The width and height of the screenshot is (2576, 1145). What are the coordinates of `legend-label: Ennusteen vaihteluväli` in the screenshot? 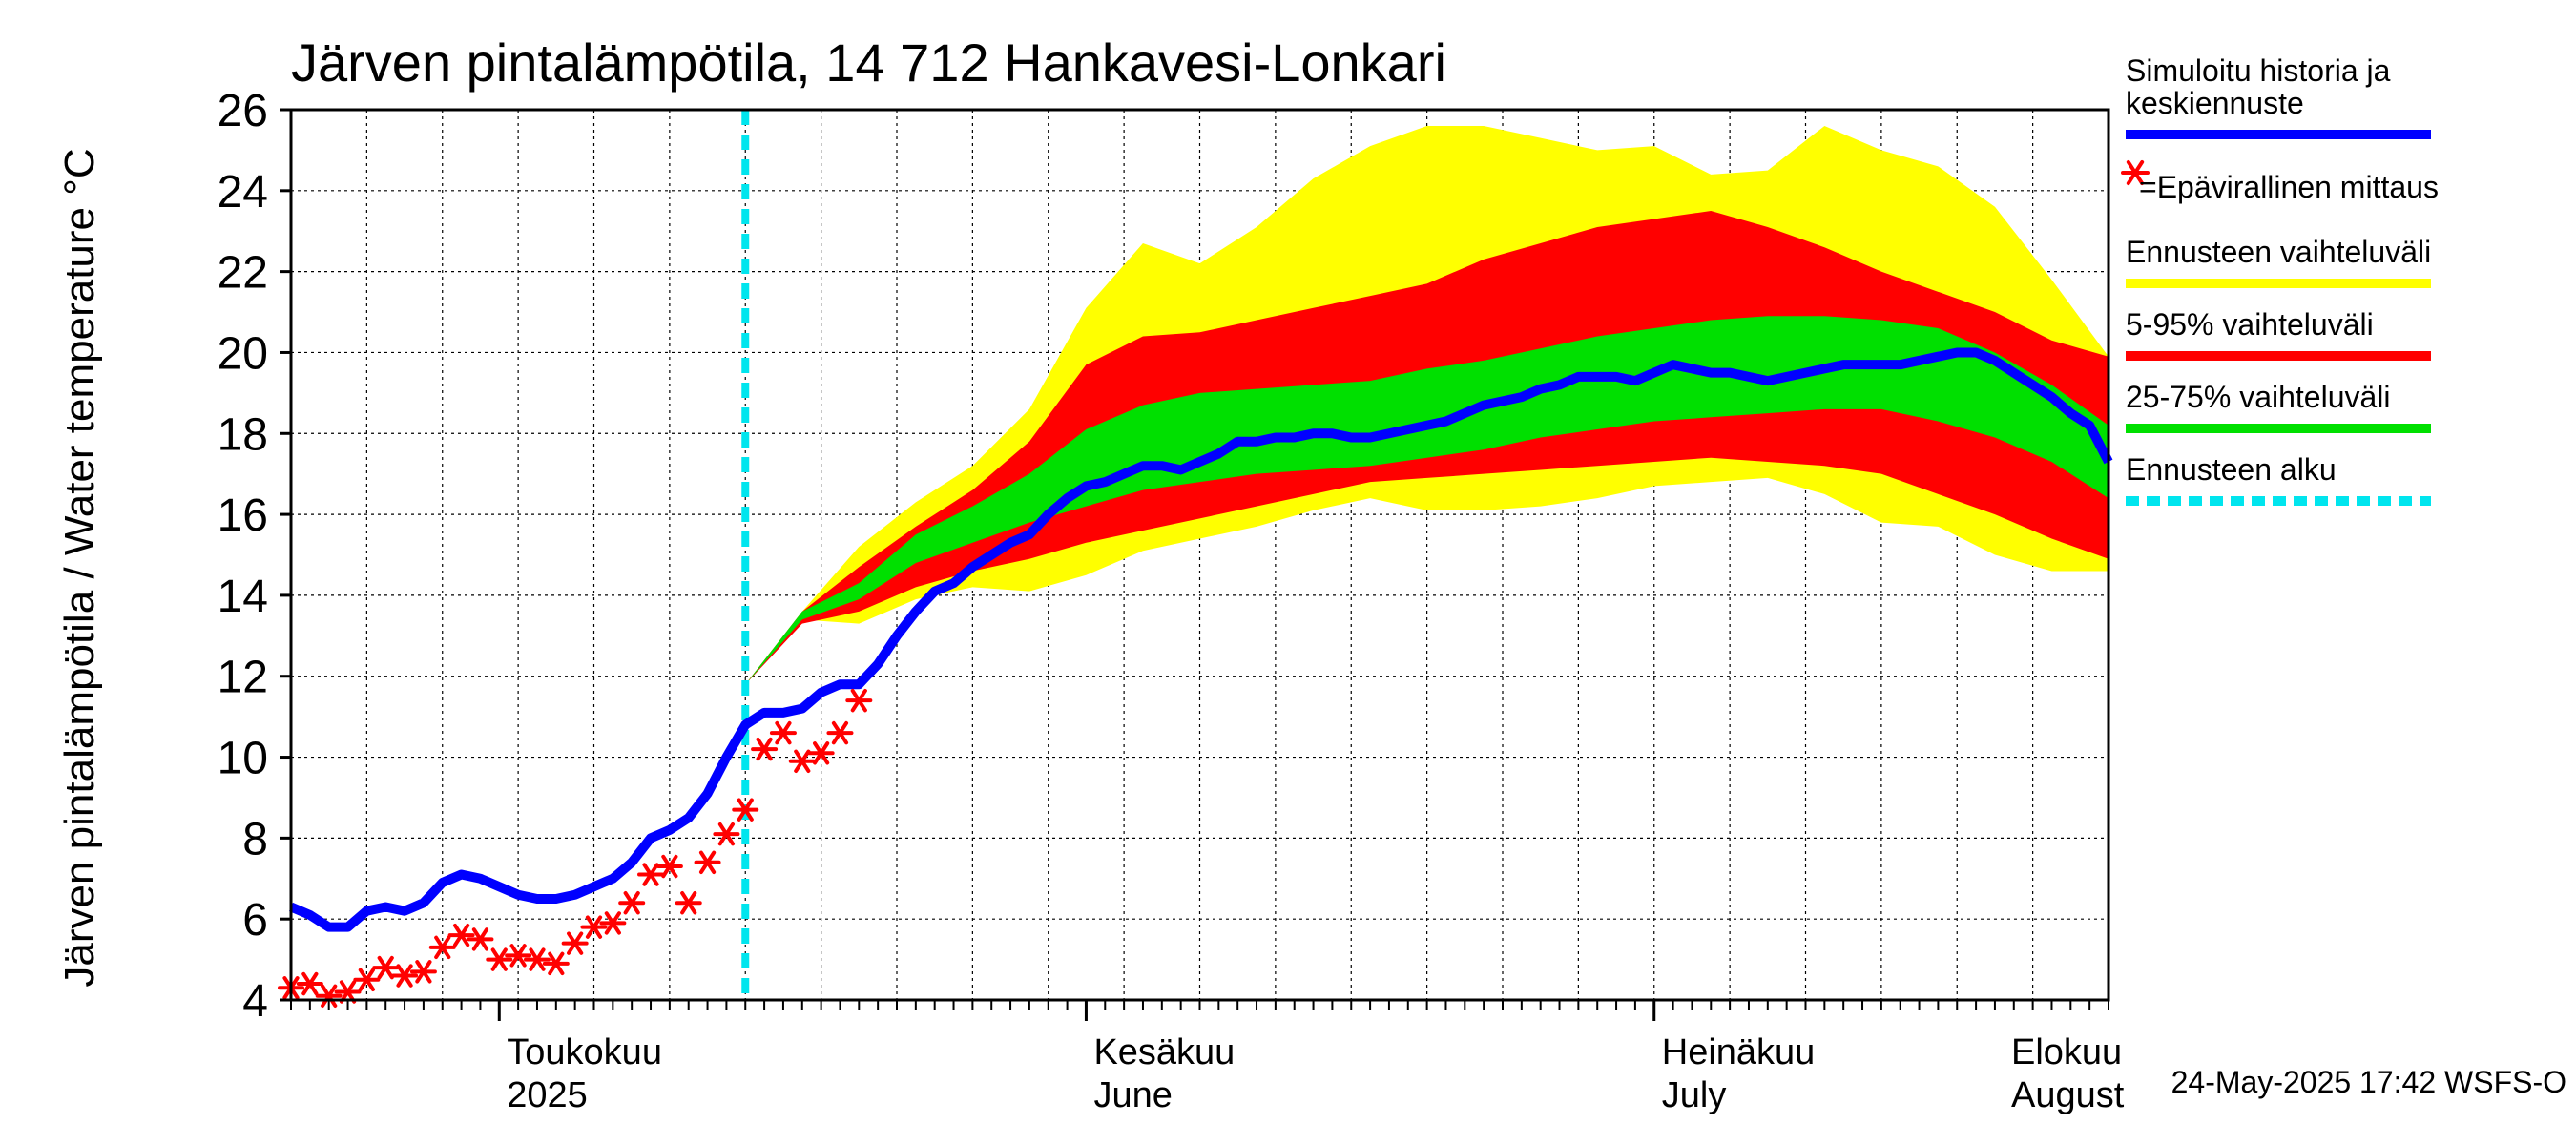 It's located at (2278, 252).